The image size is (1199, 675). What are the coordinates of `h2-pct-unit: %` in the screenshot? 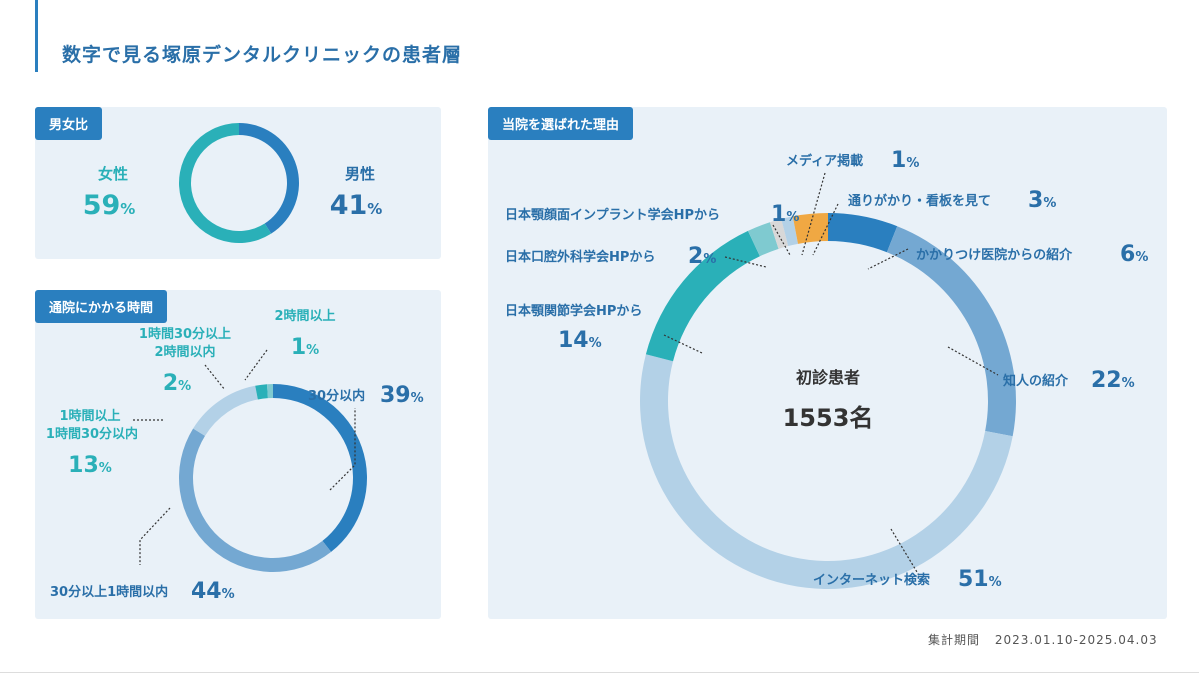 It's located at (184, 386).